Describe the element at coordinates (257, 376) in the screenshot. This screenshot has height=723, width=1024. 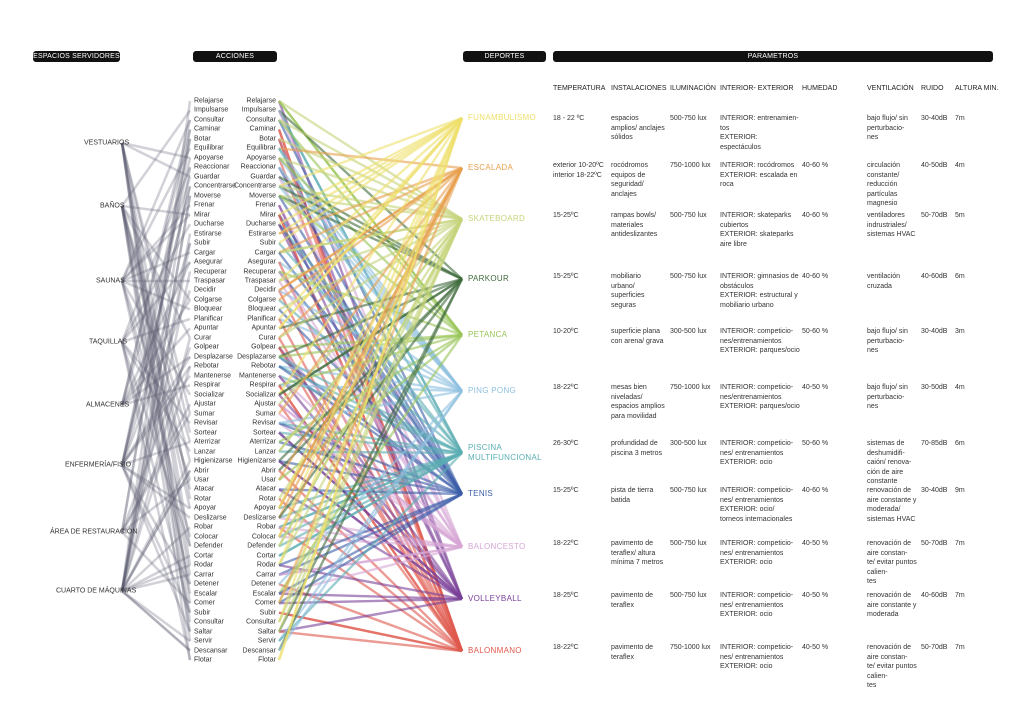
I see `action-label-right: Mantenerse` at that location.